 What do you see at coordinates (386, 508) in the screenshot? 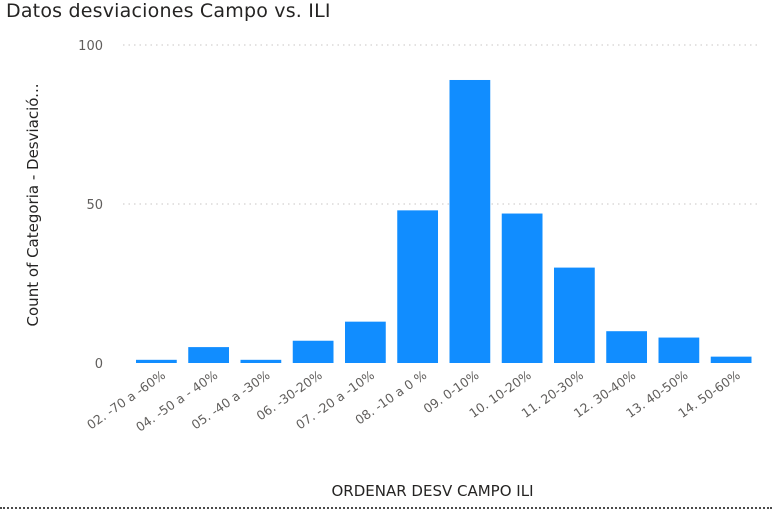
I see `visual-bottom-border` at bounding box center [386, 508].